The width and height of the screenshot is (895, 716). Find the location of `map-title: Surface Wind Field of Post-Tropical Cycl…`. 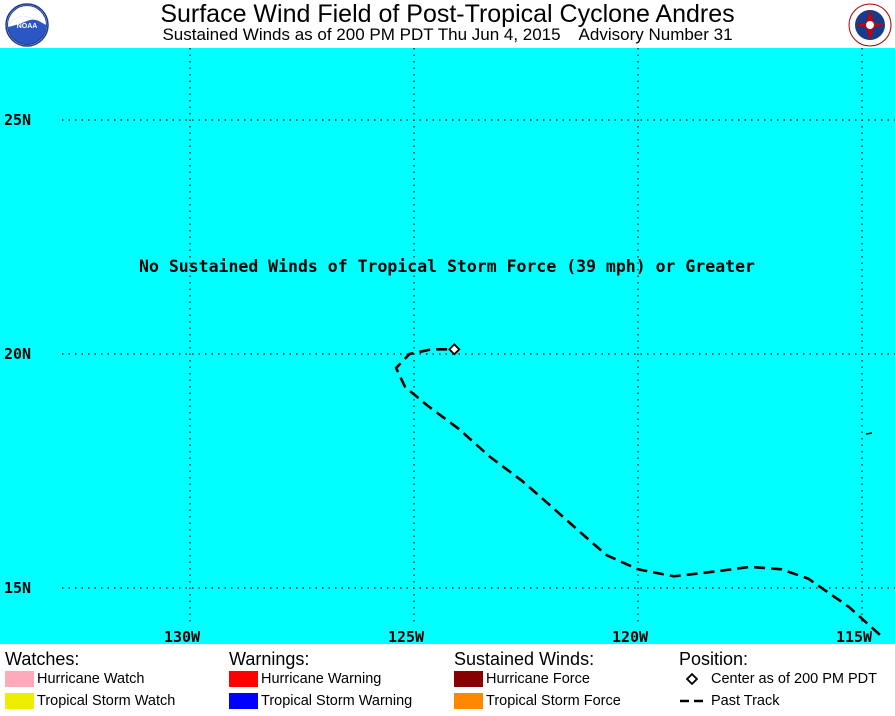

map-title: Surface Wind Field of Post-Tropical Cycl… is located at coordinates (447, 14).